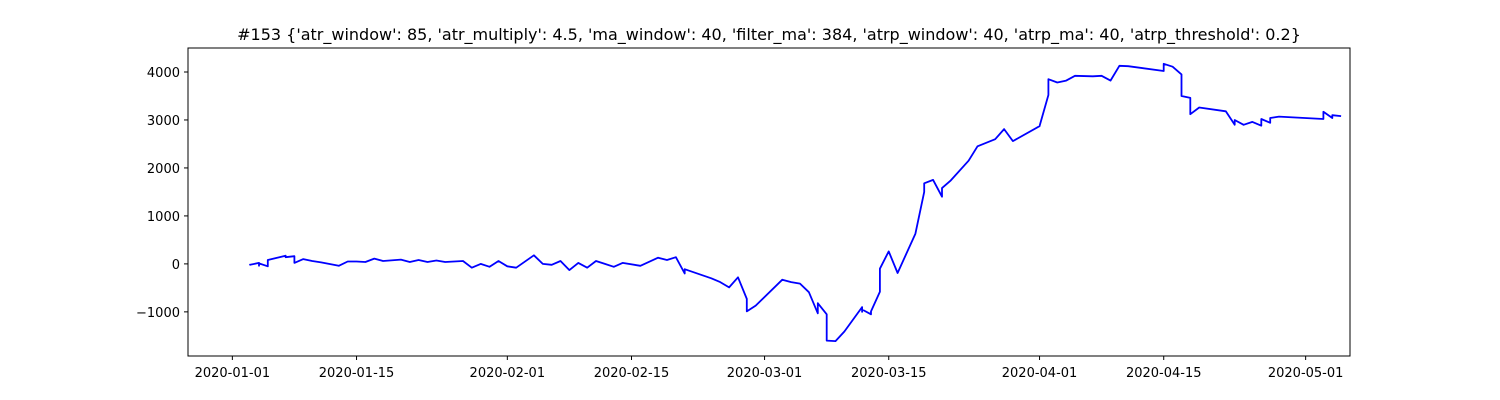 The image size is (1500, 400). What do you see at coordinates (158, 313) in the screenshot?
I see `y-tick-label: −1000` at bounding box center [158, 313].